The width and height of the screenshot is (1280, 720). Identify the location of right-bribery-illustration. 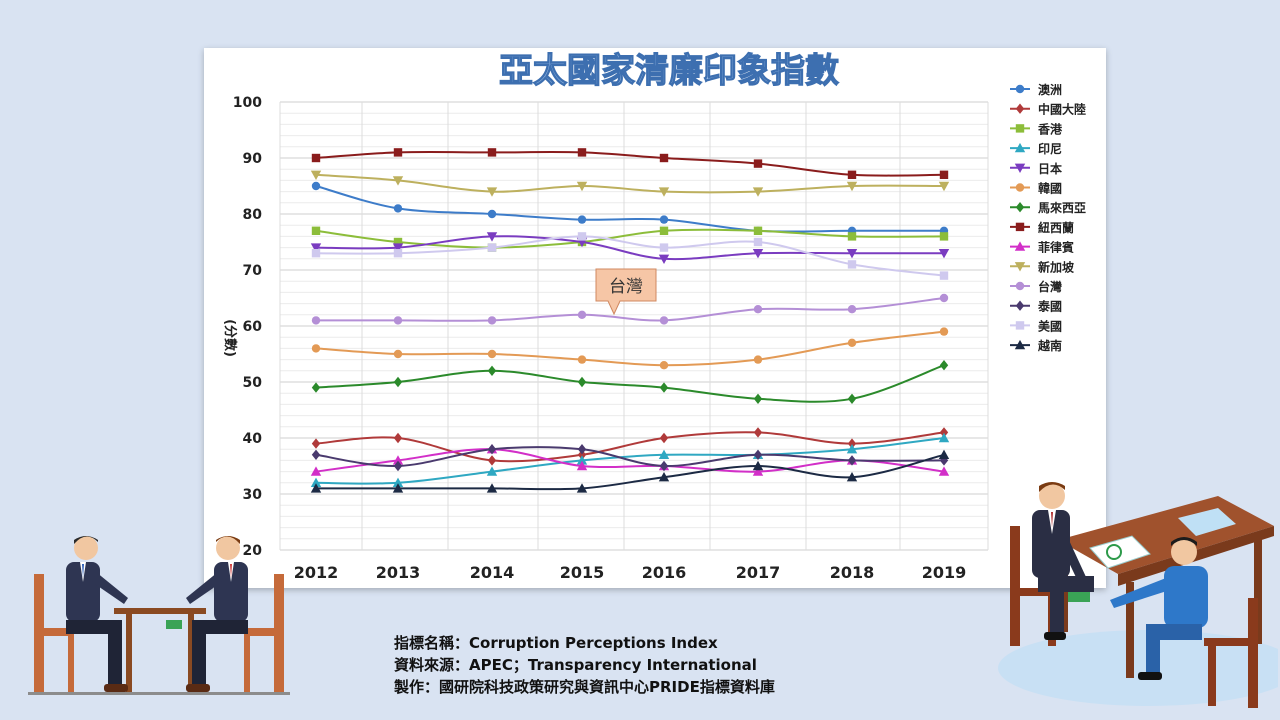
(1138, 595).